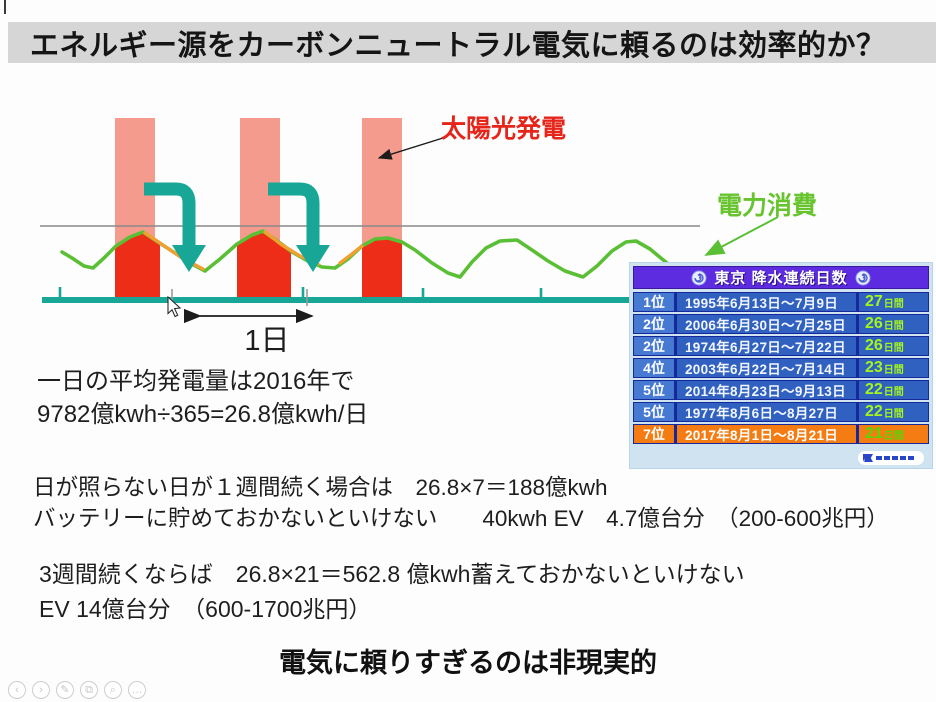 The width and height of the screenshot is (936, 702). What do you see at coordinates (766, 368) in the screenshot?
I see `period-cell: 2003年6月22日～7月14日` at bounding box center [766, 368].